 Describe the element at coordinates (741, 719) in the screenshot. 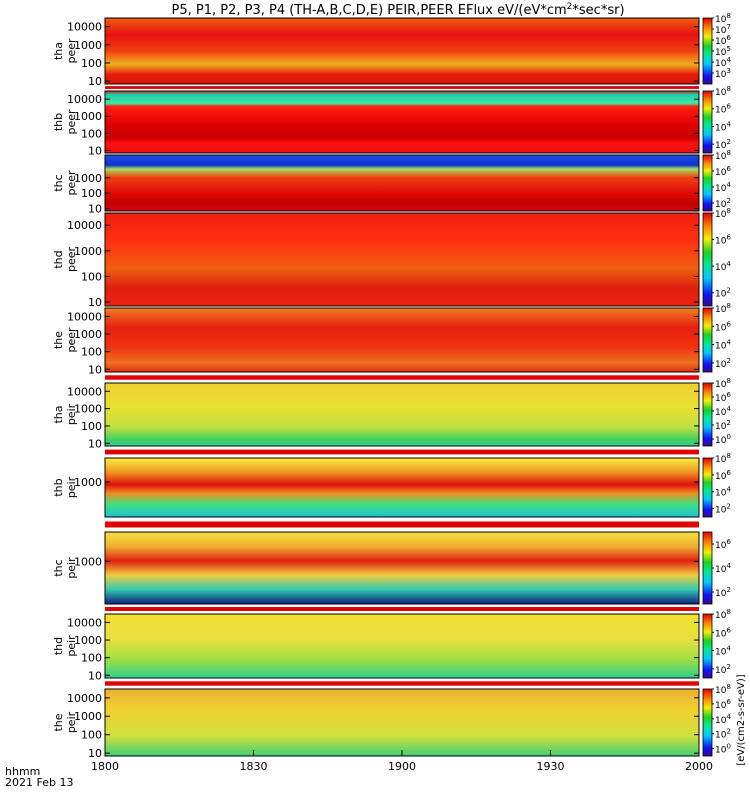

I see `colorbar-unit-label: [eV/(cm2-s-sr-eV)]` at that location.